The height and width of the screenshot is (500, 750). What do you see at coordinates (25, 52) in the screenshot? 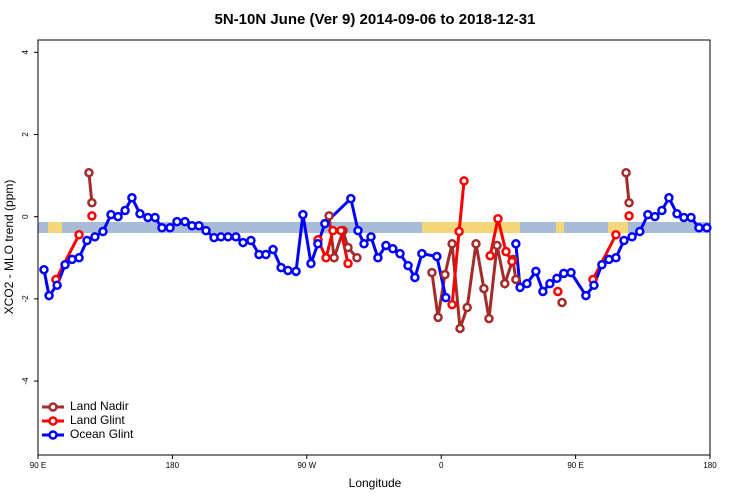
I see `y-tick-label: 4` at bounding box center [25, 52].